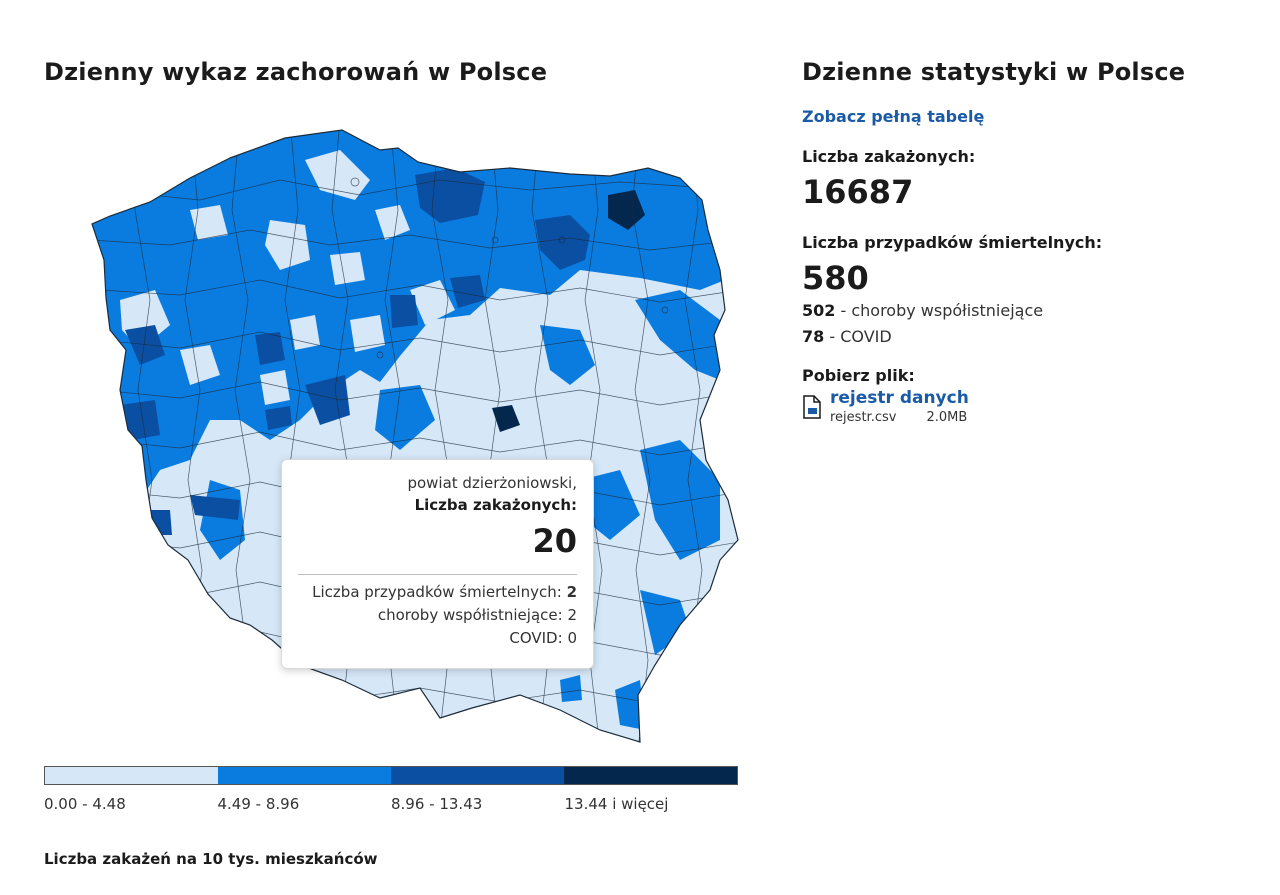  Describe the element at coordinates (437, 638) in the screenshot. I see `tooltip-covid-row: COVID: 0` at that location.